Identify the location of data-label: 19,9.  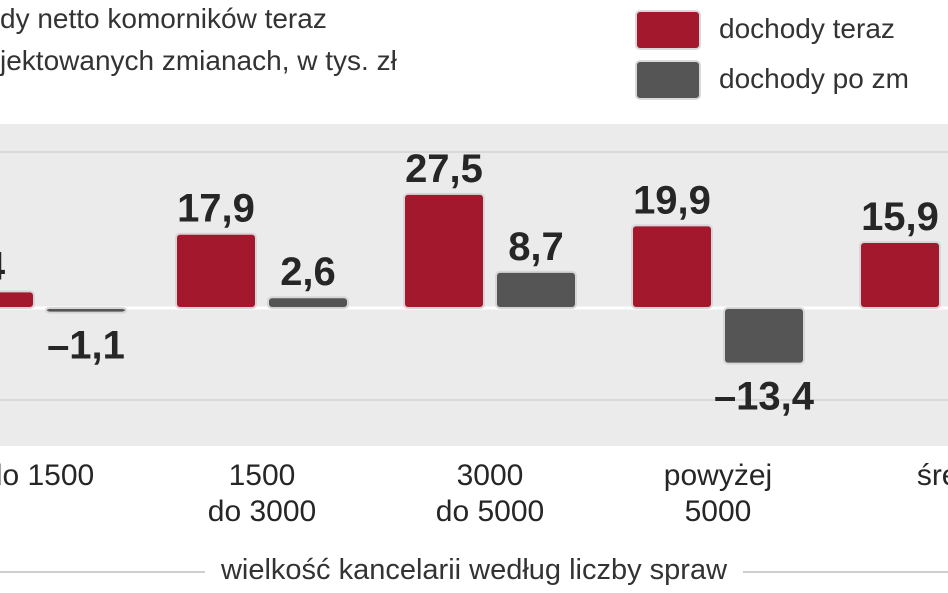
(672, 200).